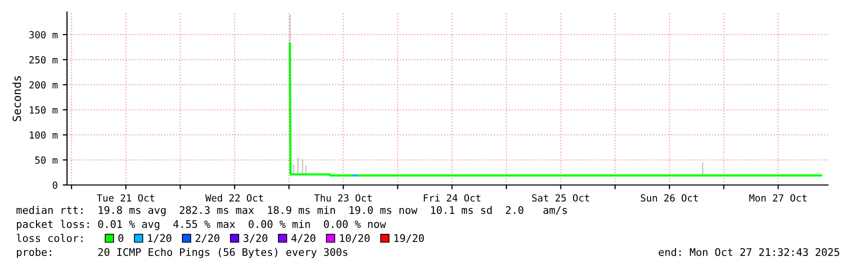 This screenshot has width=857, height=267. Describe the element at coordinates (44, 135) in the screenshot. I see `y-tick-label: 100 m` at that location.